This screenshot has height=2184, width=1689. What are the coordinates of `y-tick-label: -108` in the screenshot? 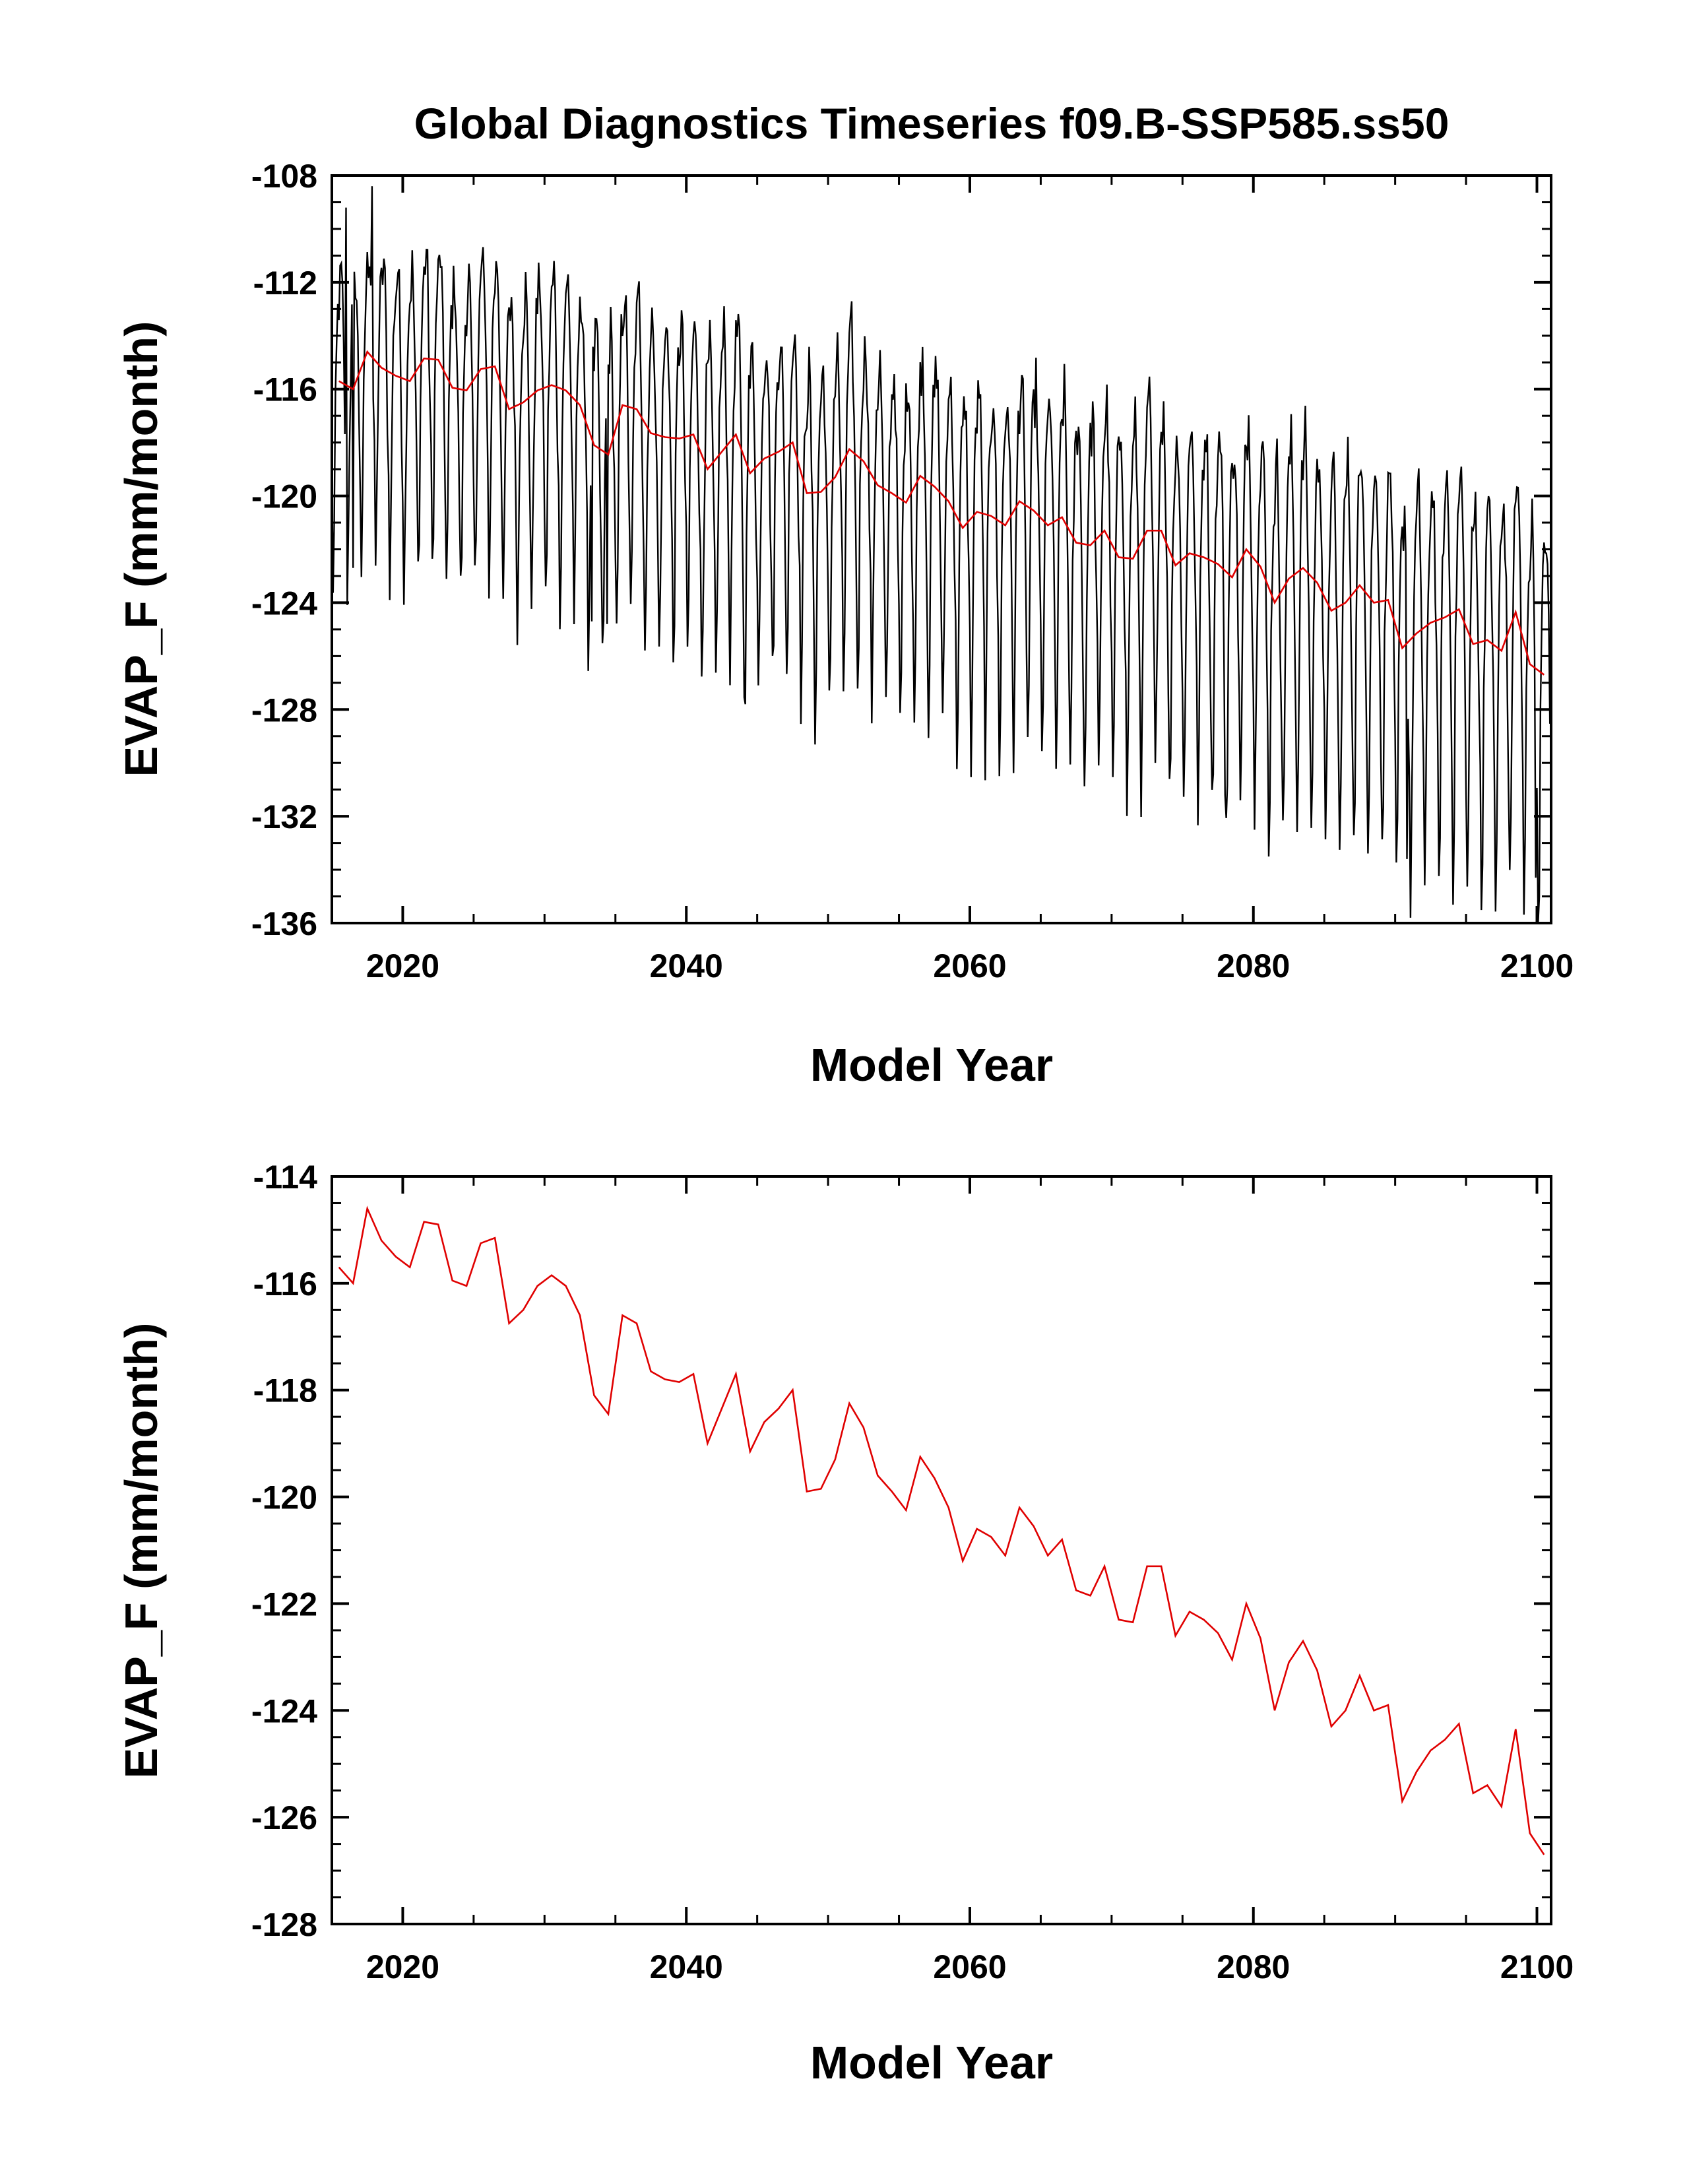 It's located at (284, 176).